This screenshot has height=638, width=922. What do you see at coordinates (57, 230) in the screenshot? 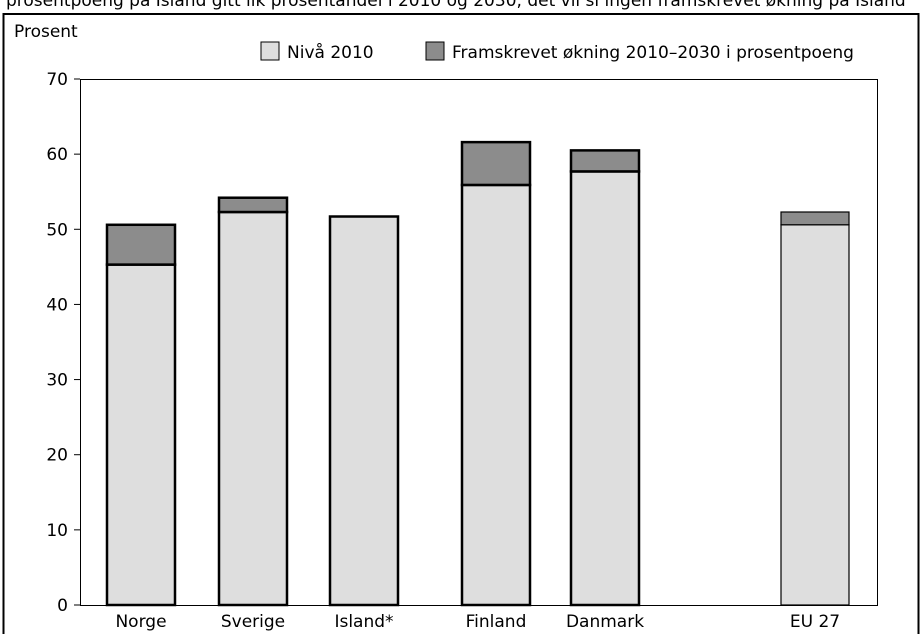
I see `y-tick-label: 50` at bounding box center [57, 230].